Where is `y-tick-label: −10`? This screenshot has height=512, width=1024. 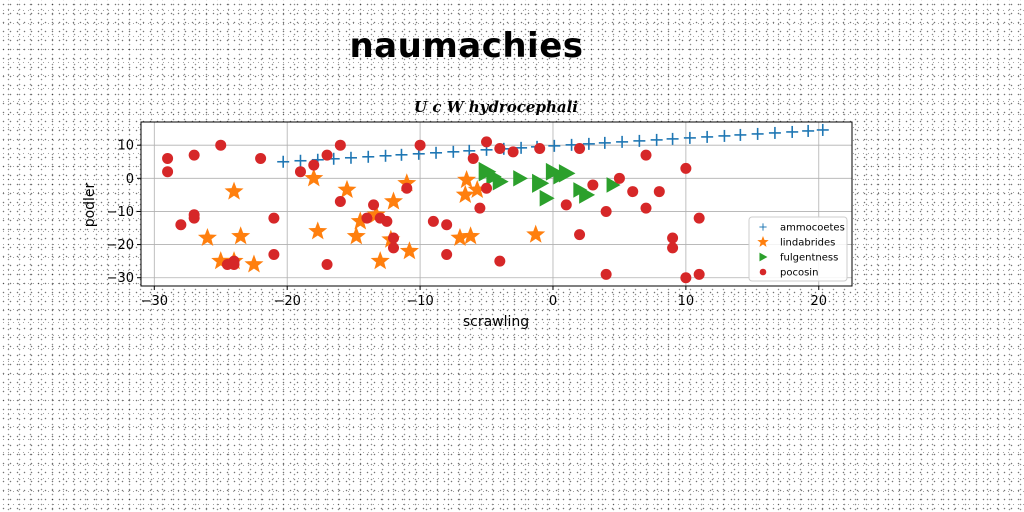 y-tick-label: −10 is located at coordinates (120, 212).